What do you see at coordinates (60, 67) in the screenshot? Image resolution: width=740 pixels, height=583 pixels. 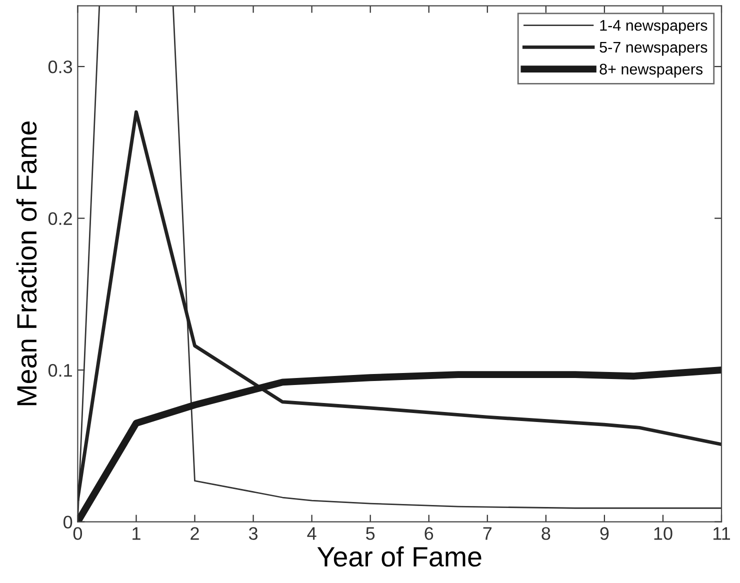 I see `y-tick-label: 0.3` at bounding box center [60, 67].